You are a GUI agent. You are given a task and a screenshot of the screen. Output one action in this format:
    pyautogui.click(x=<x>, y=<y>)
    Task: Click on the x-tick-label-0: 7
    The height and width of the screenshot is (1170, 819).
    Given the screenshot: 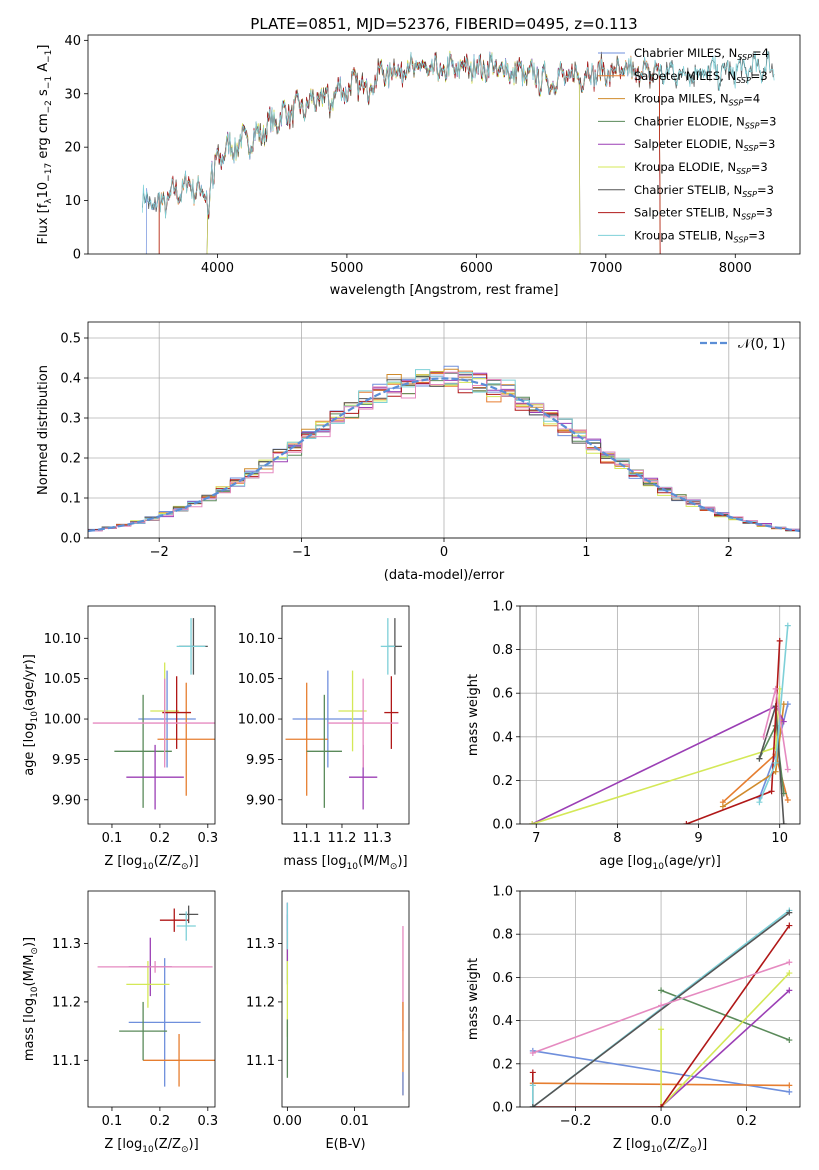 What is the action you would take?
    pyautogui.click(x=536, y=838)
    